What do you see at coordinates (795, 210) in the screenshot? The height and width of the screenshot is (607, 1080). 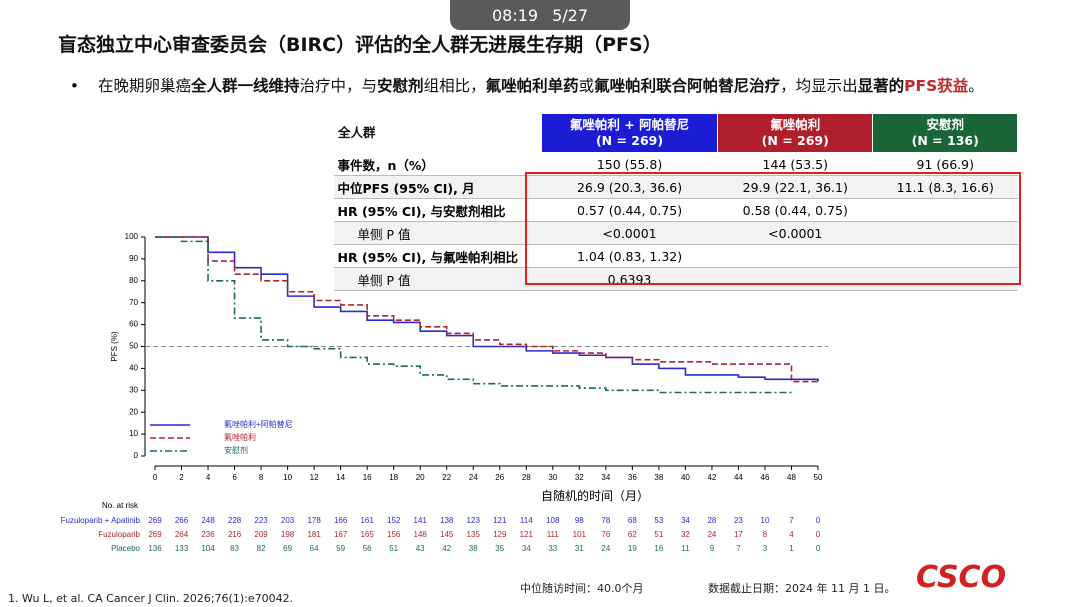 I see `table-cell: 0.58 (0.44, 0.75)` at bounding box center [795, 210].